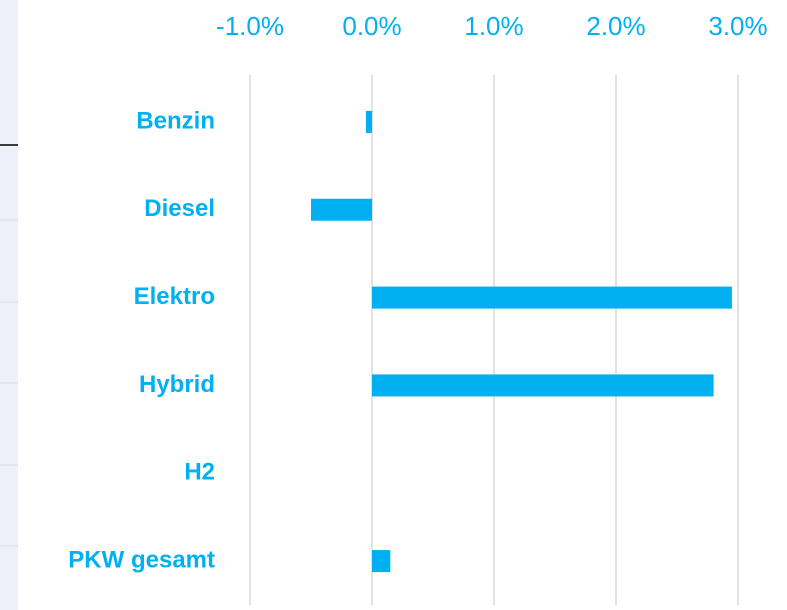 This screenshot has width=787, height=610. Describe the element at coordinates (175, 120) in the screenshot. I see `y-tick-label: Benzin` at that location.